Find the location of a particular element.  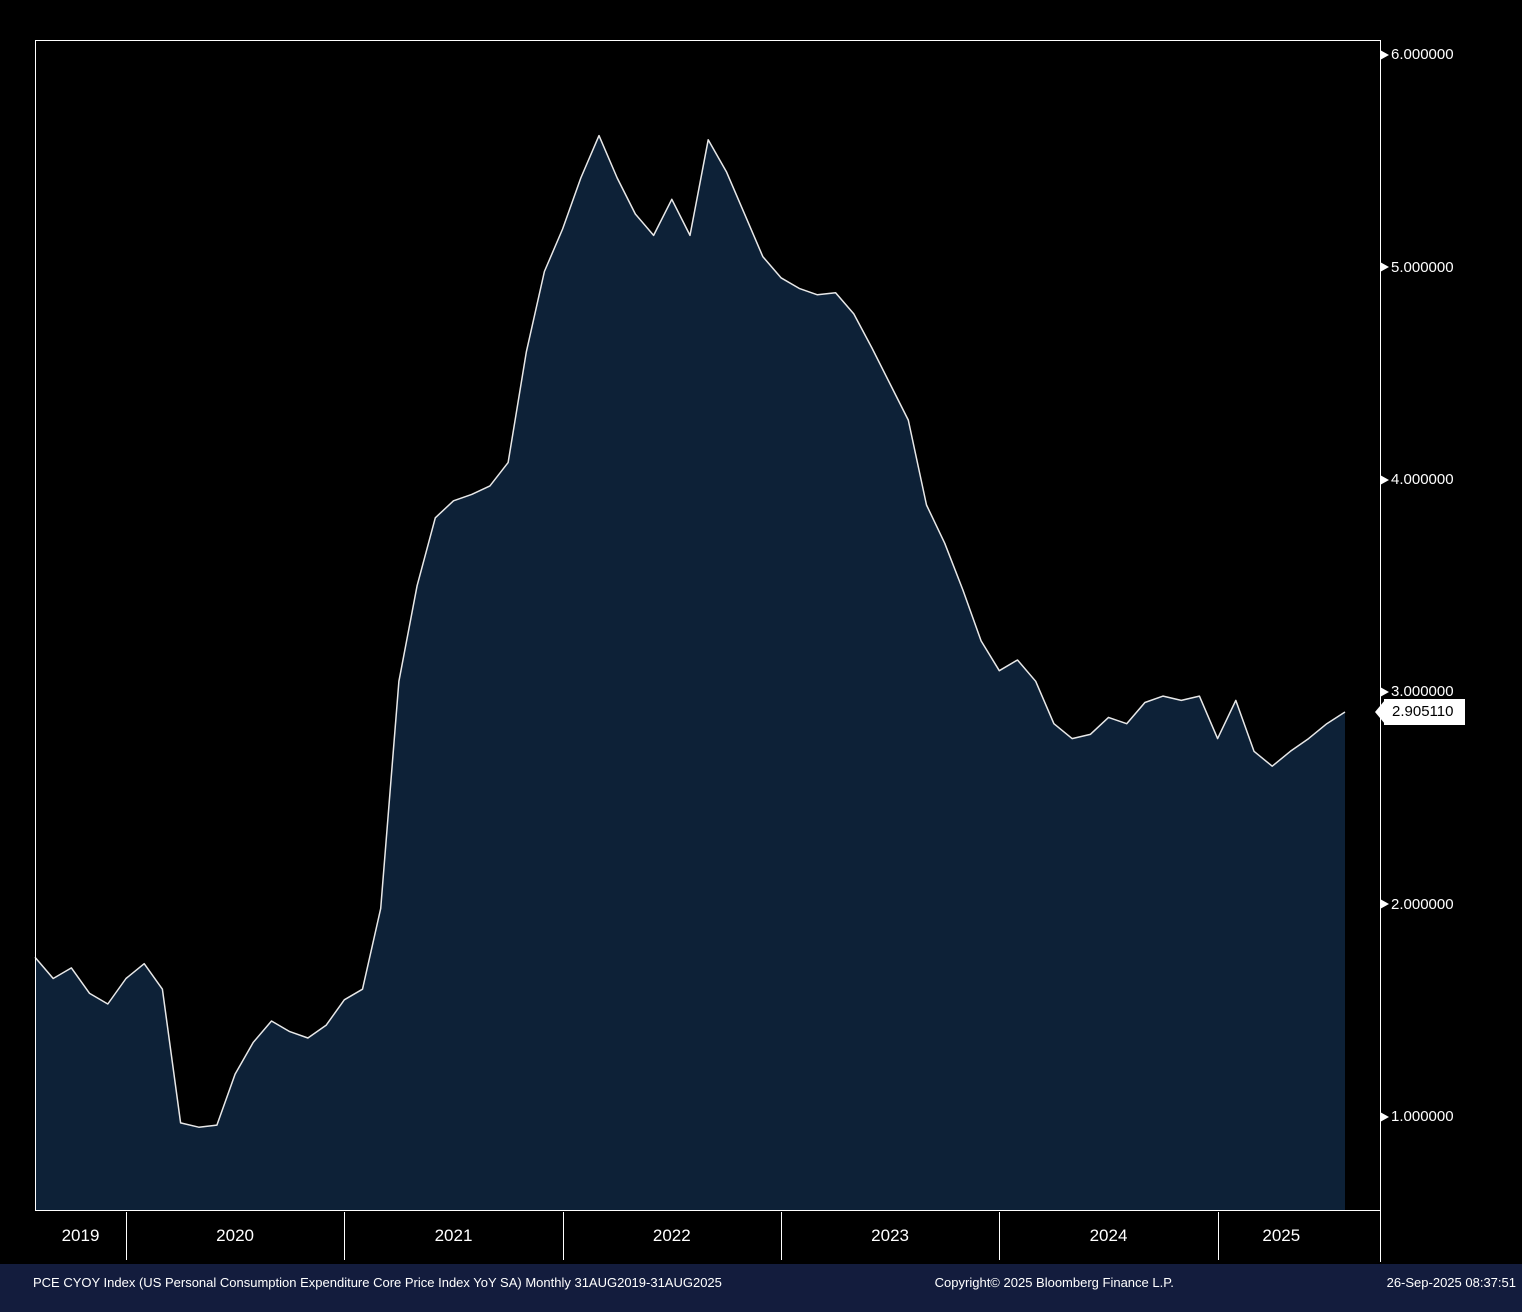

x-axis-year-label: 2021 is located at coordinates (453, 1235).